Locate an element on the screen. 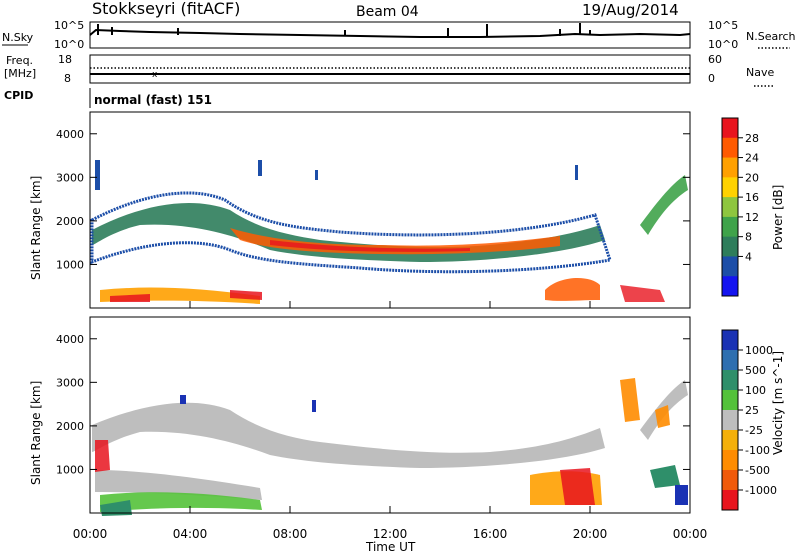 The width and height of the screenshot is (800, 554). power-low-echo-red is located at coordinates (186, 296).